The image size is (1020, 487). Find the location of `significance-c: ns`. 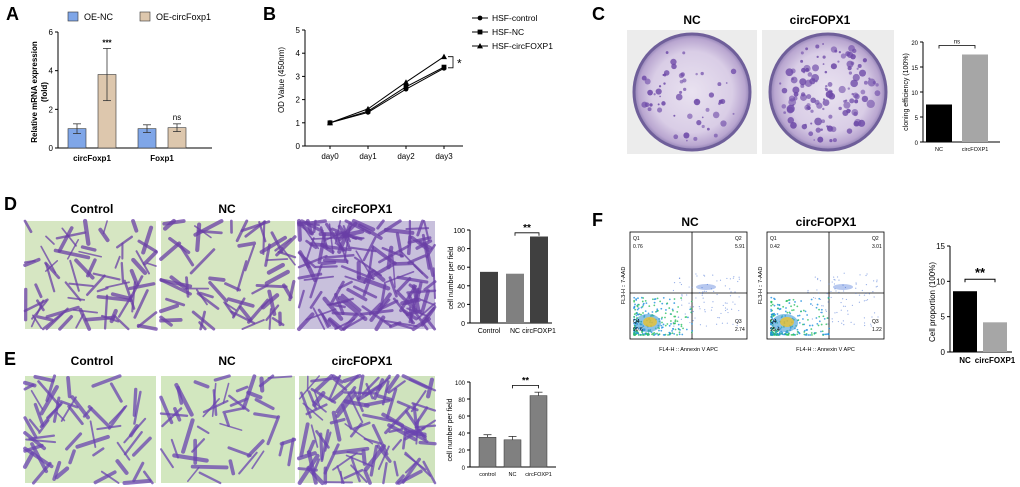

significance-c: ns is located at coordinates (957, 43).